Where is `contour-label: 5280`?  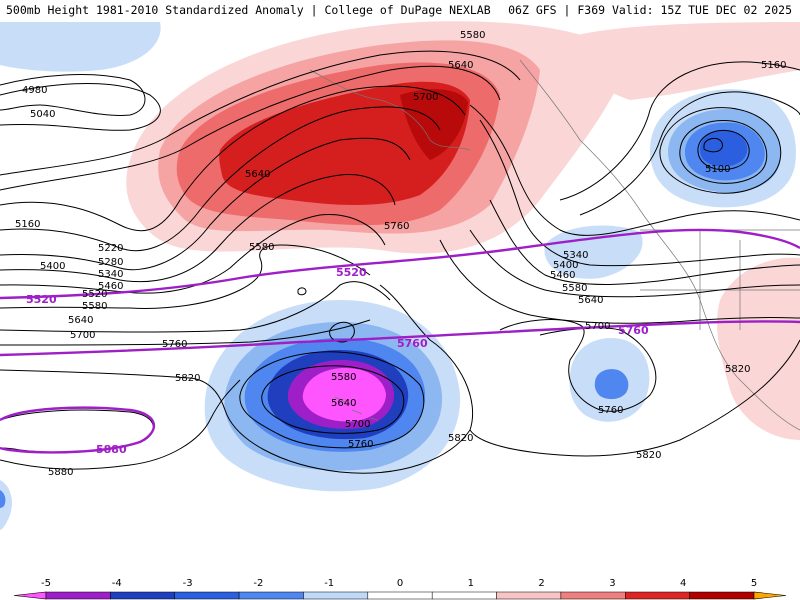
contour-label: 5280 is located at coordinates (110, 262).